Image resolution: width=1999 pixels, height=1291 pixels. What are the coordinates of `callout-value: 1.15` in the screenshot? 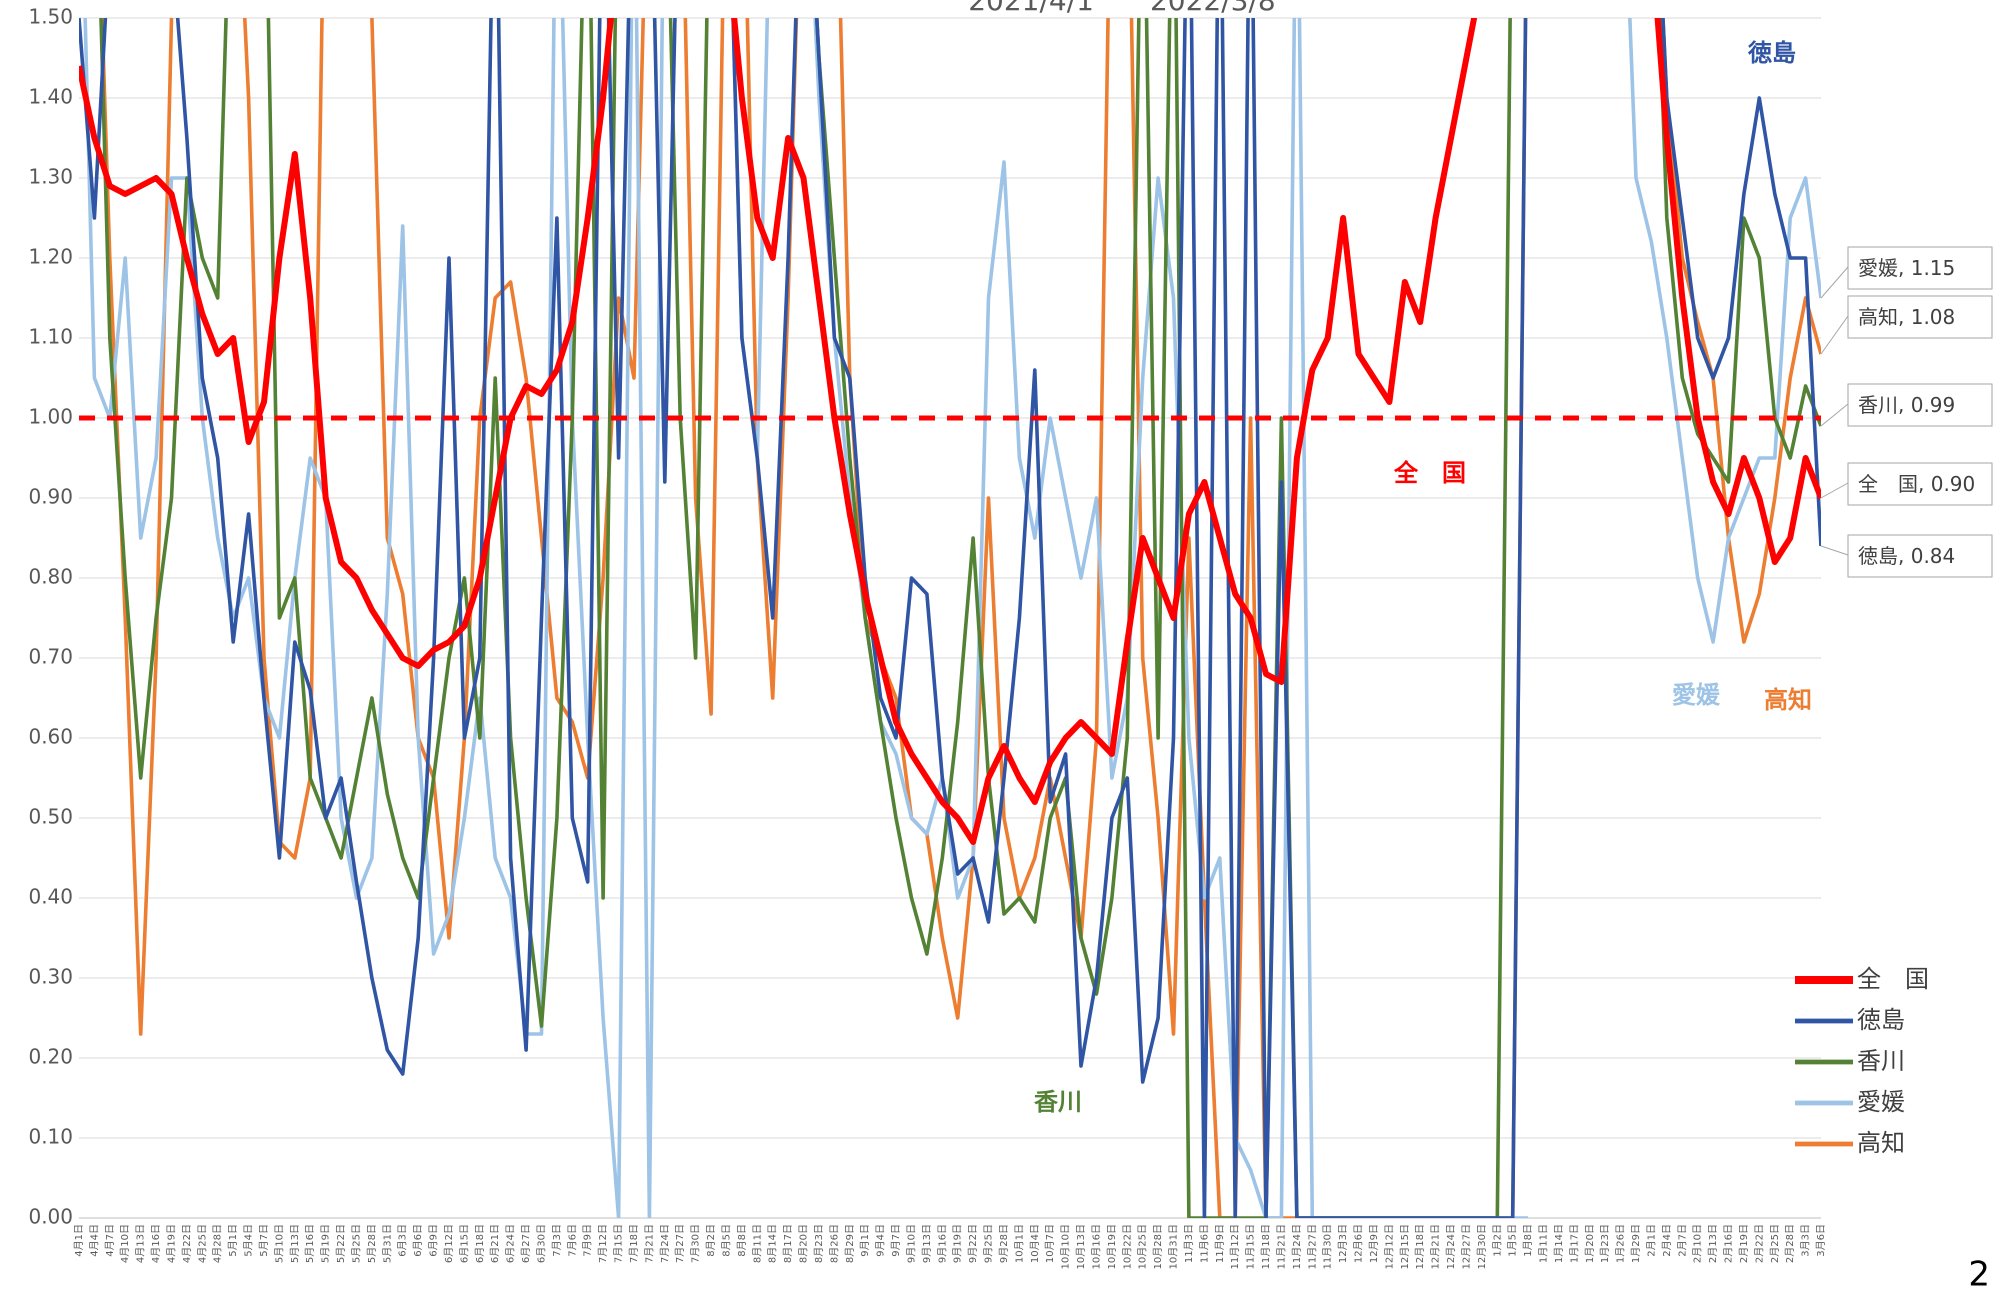 It's located at (1933, 268).